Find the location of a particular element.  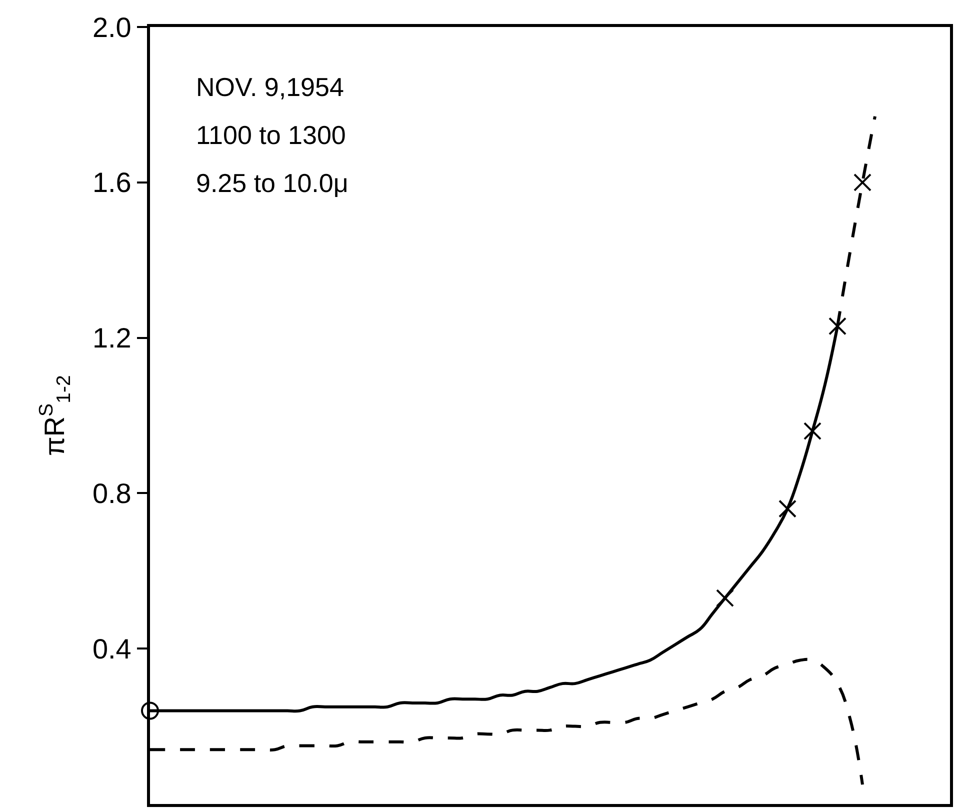

y-tick-label: 0.4 is located at coordinates (112, 648).